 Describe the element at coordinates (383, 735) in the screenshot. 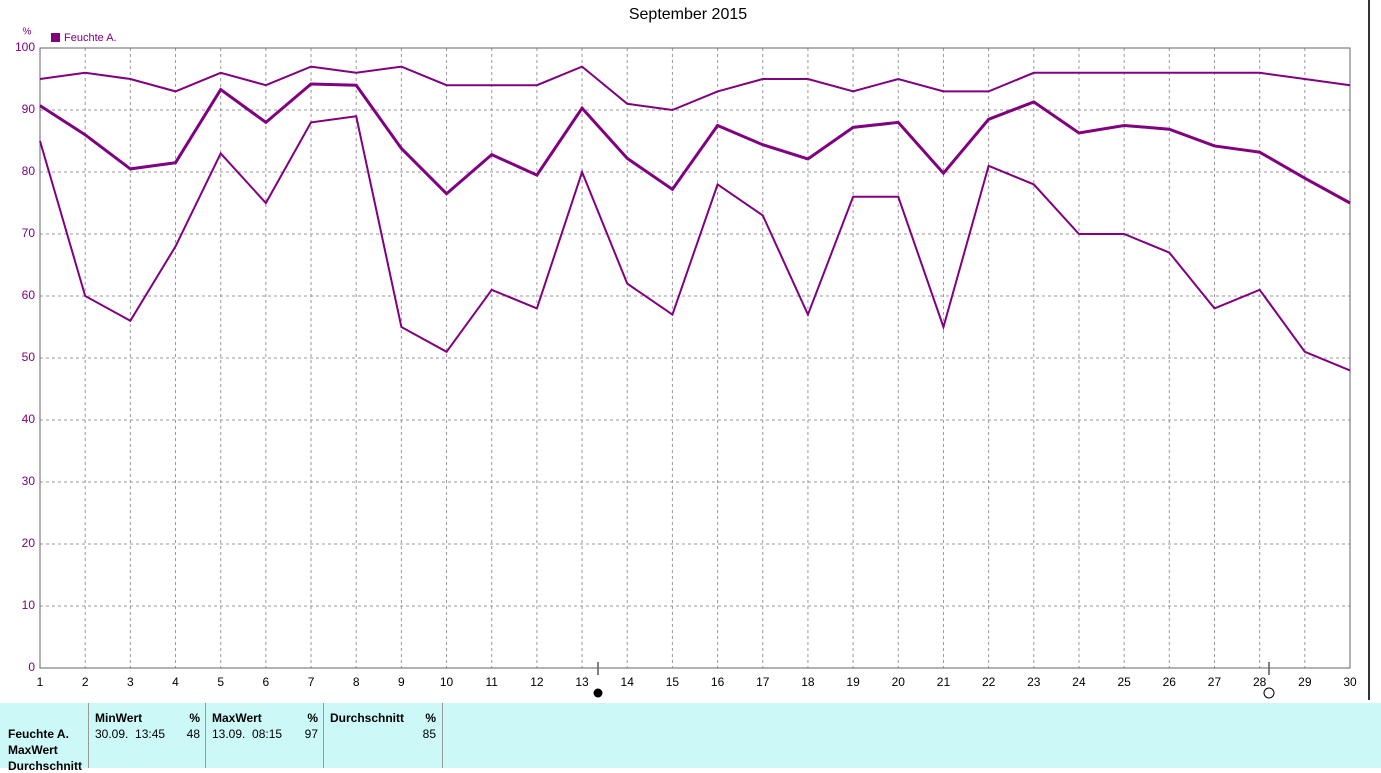

I see `column: Durchschnitt % 85` at that location.